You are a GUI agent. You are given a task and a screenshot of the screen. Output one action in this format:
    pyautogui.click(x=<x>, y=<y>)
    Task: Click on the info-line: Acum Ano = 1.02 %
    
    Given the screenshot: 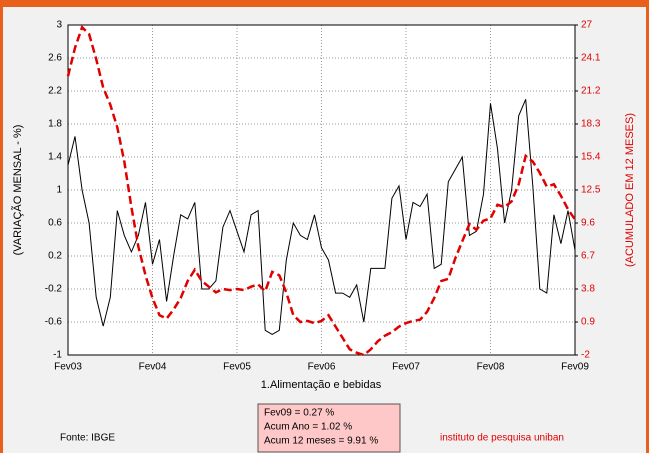 What is the action you would take?
    pyautogui.click(x=308, y=427)
    